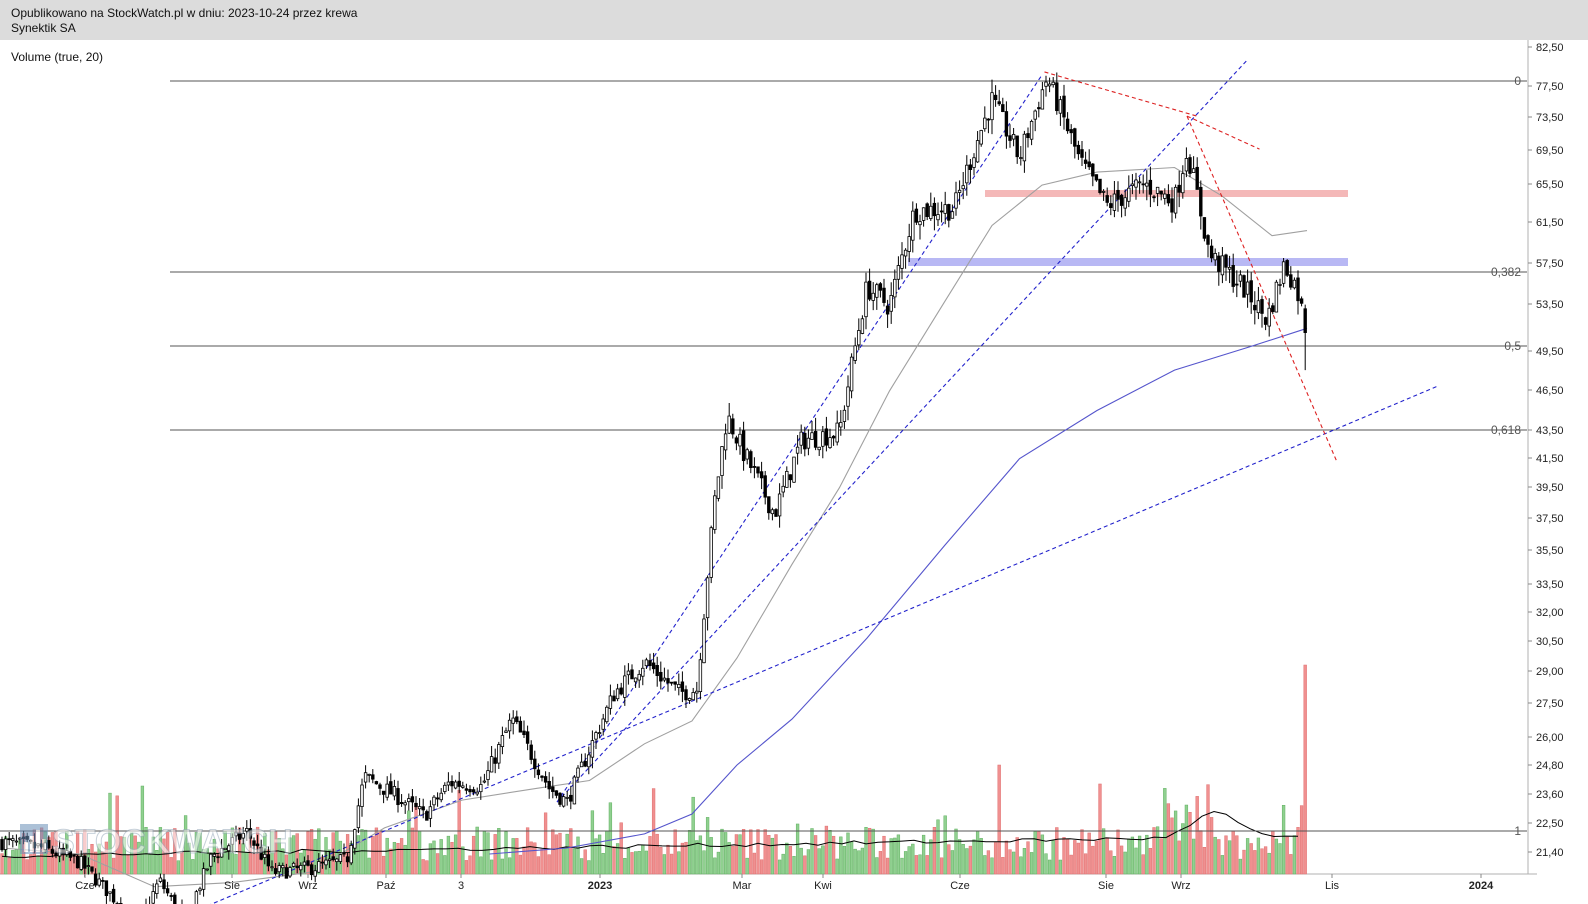 The image size is (1588, 904). Describe the element at coordinates (1128, 228) in the screenshot. I see `price-zones` at that location.